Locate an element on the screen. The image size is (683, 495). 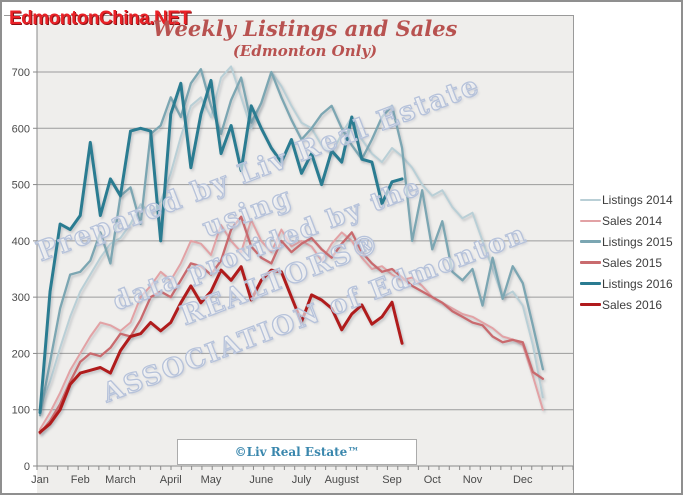
month-label: Oct is located at coordinates (432, 480).